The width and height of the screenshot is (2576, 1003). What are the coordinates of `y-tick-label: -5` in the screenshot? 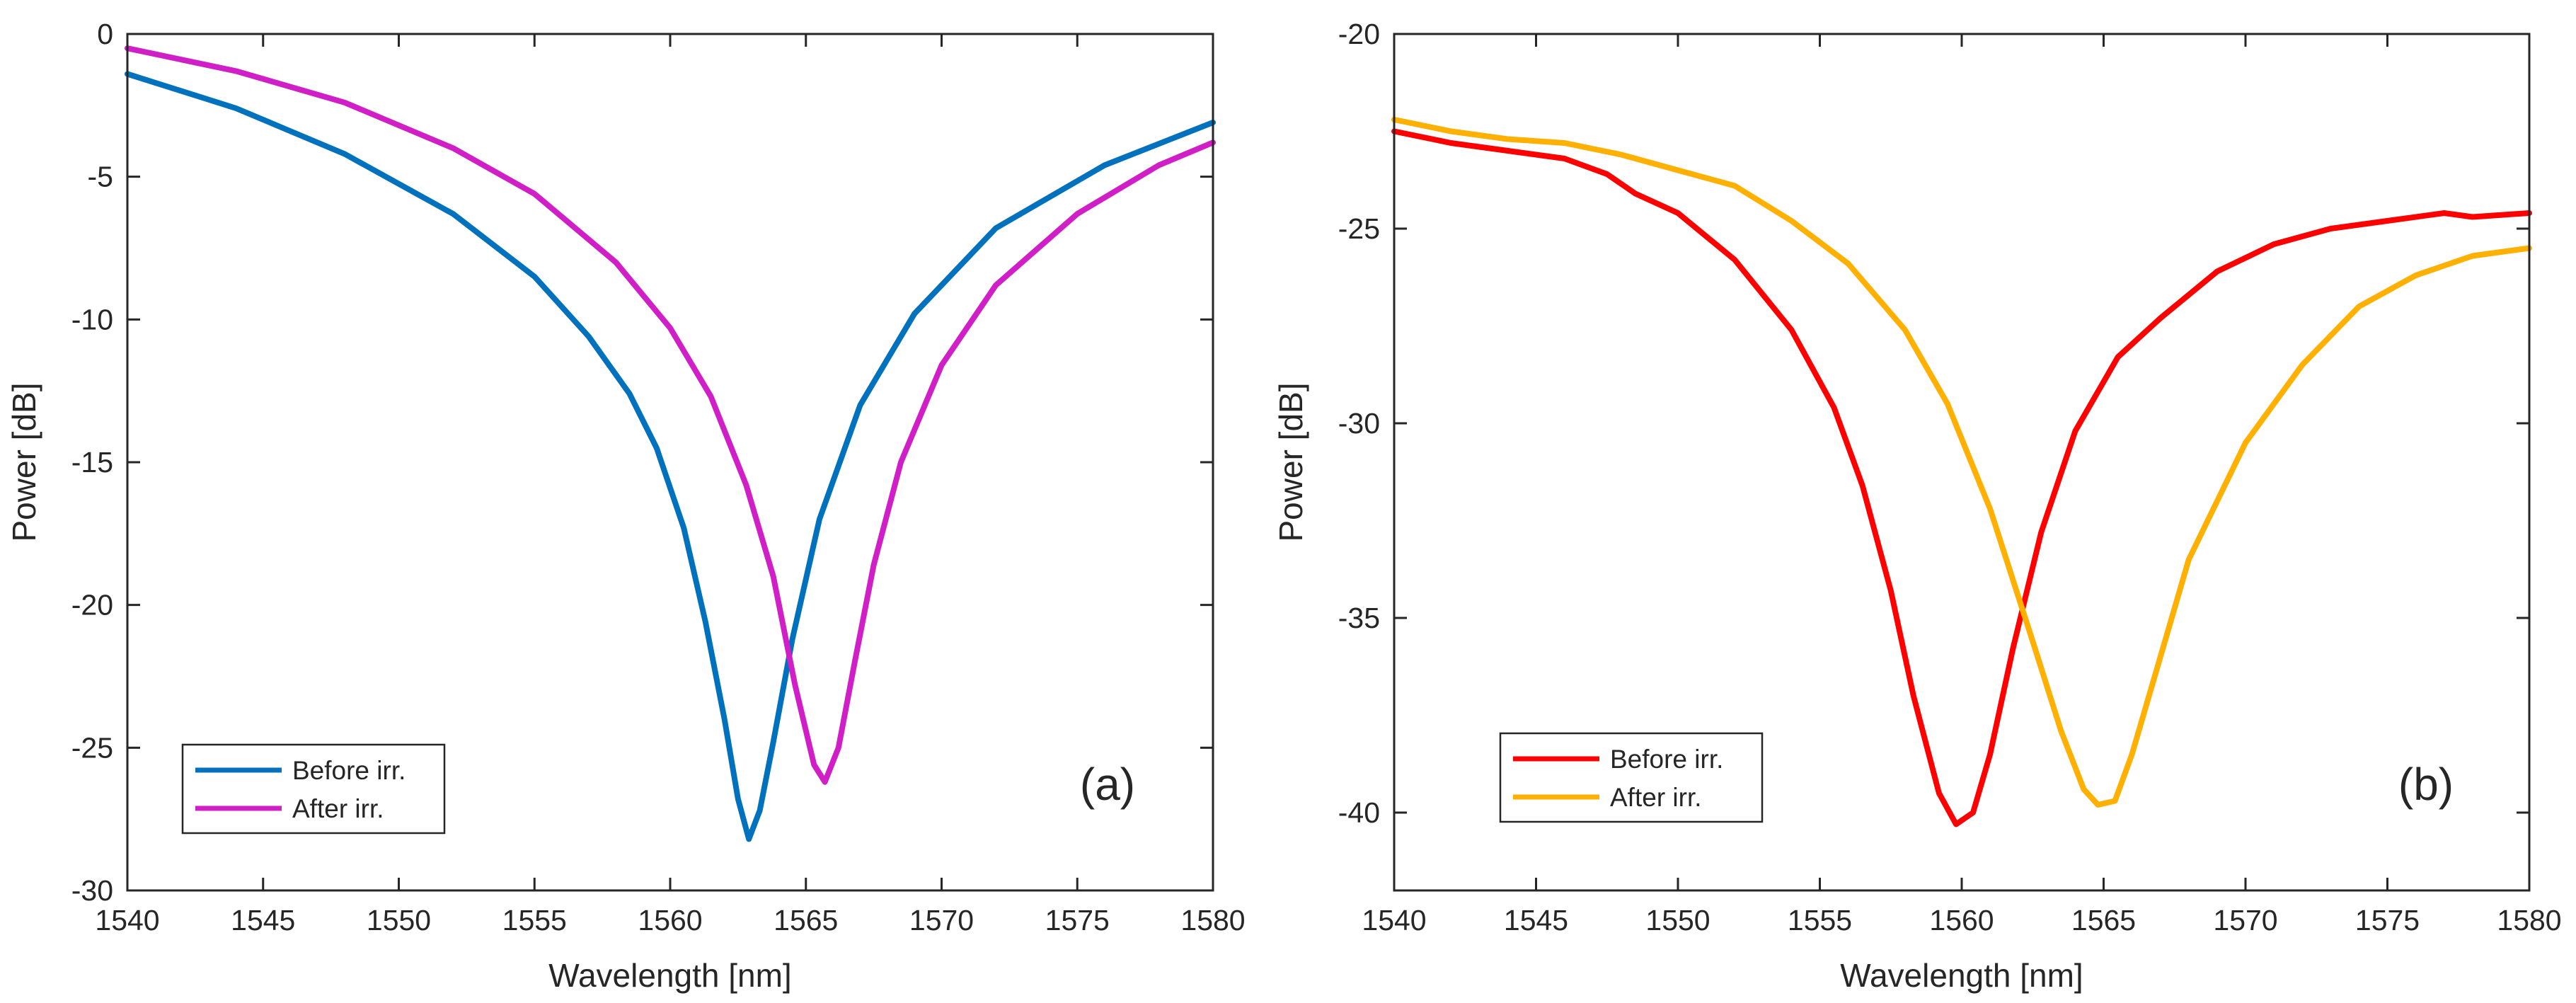 It's located at (101, 177).